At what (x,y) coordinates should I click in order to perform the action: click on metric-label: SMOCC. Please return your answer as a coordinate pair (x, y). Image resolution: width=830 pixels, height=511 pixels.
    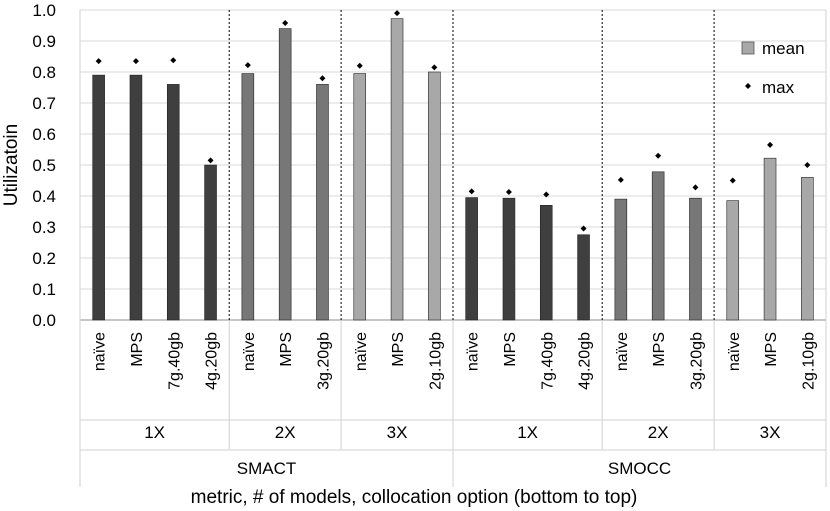
    Looking at the image, I should click on (639, 468).